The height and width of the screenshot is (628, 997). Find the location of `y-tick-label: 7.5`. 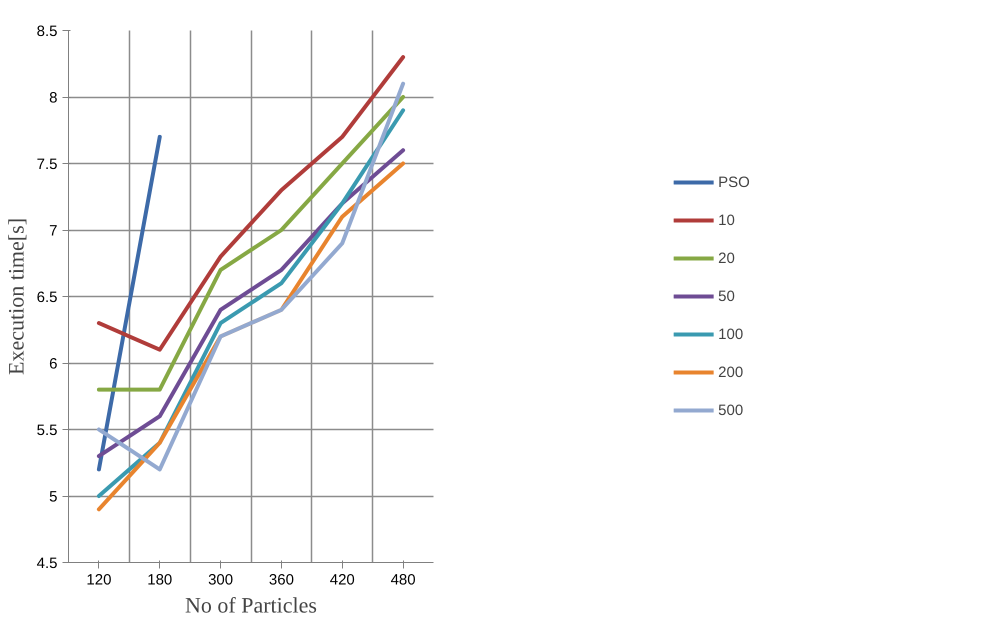

y-tick-label: 7.5 is located at coordinates (47, 164).